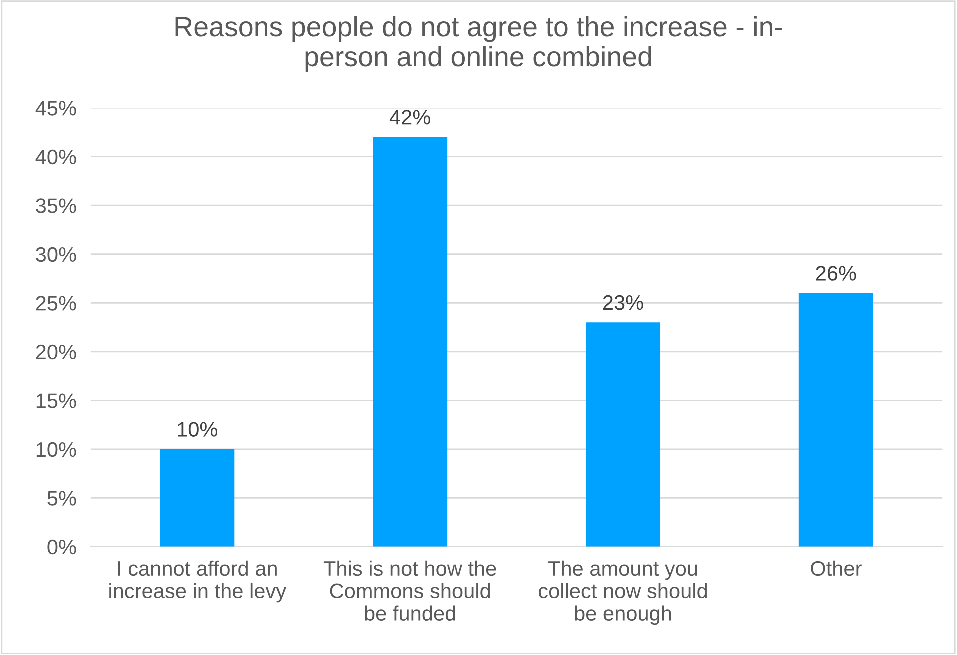 The image size is (957, 655). What do you see at coordinates (56, 450) in the screenshot?
I see `y-tick-label: 10%` at bounding box center [56, 450].